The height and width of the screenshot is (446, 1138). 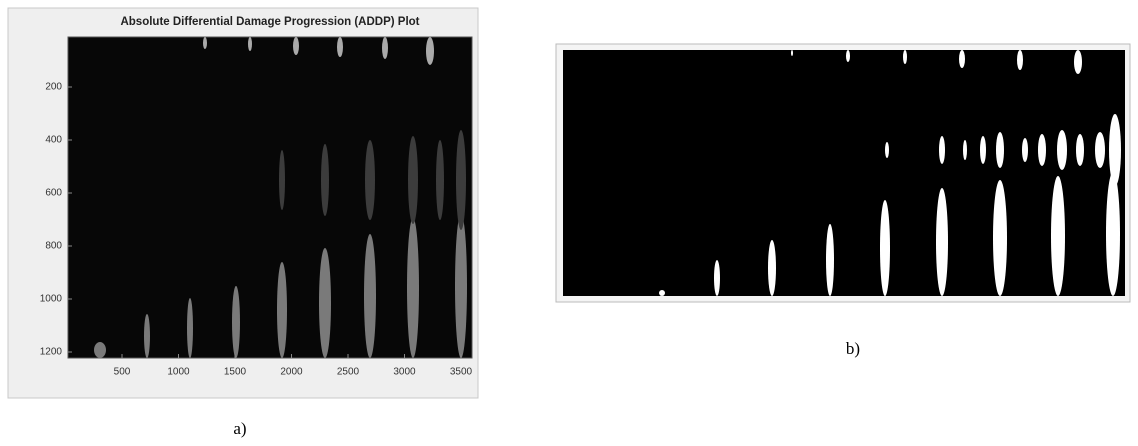 I want to click on panel-b-caption: b), so click(x=853, y=348).